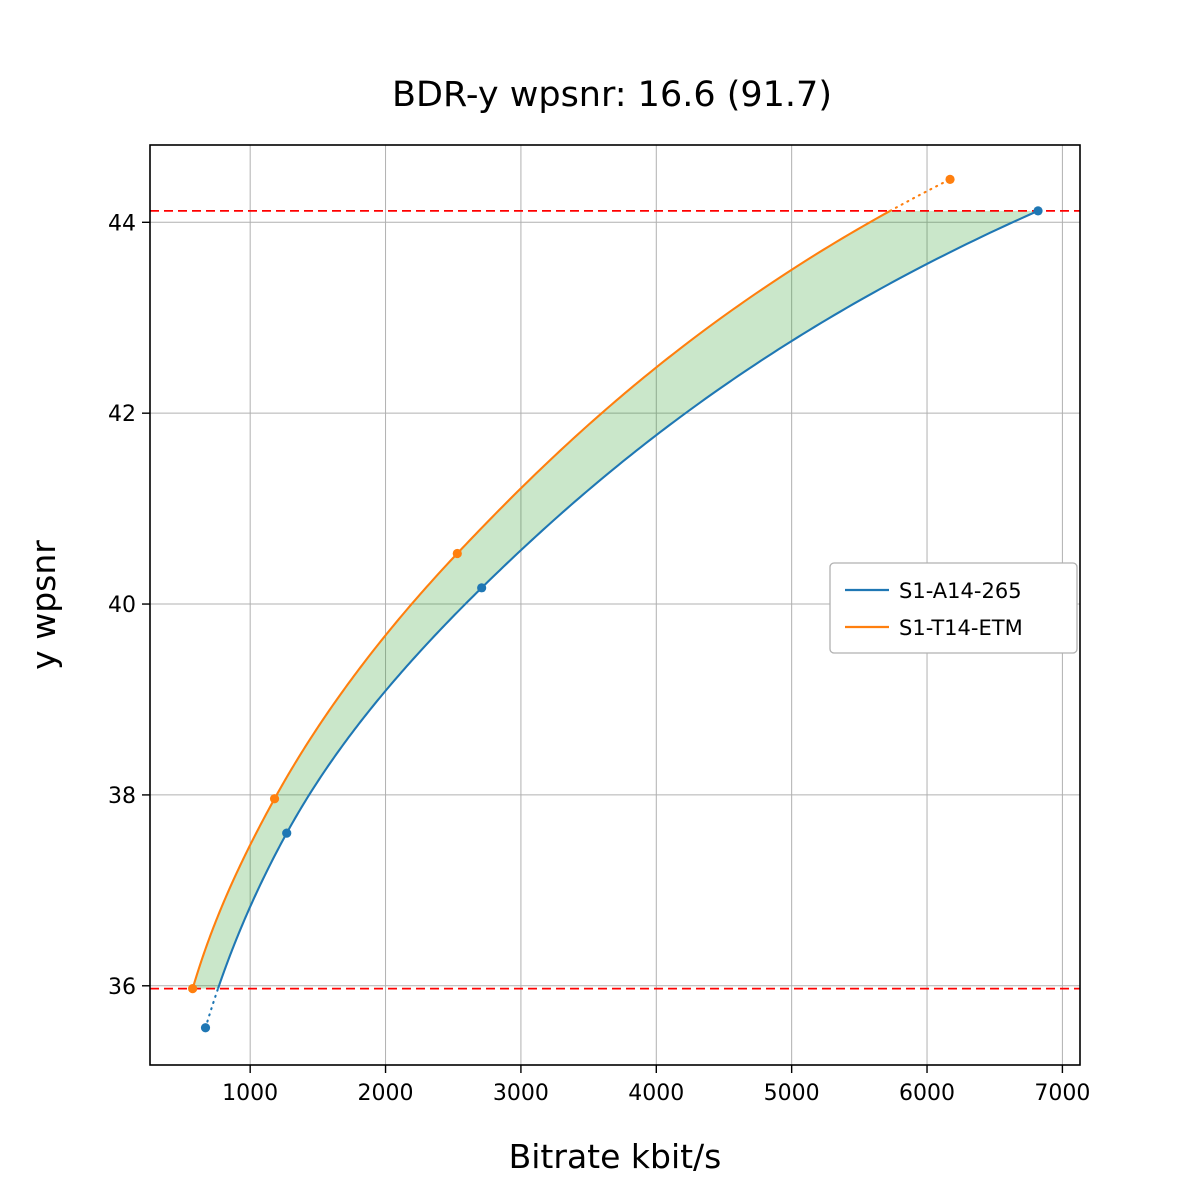 The image size is (1200, 1200). I want to click on x-tick-label: 6000, so click(927, 1093).